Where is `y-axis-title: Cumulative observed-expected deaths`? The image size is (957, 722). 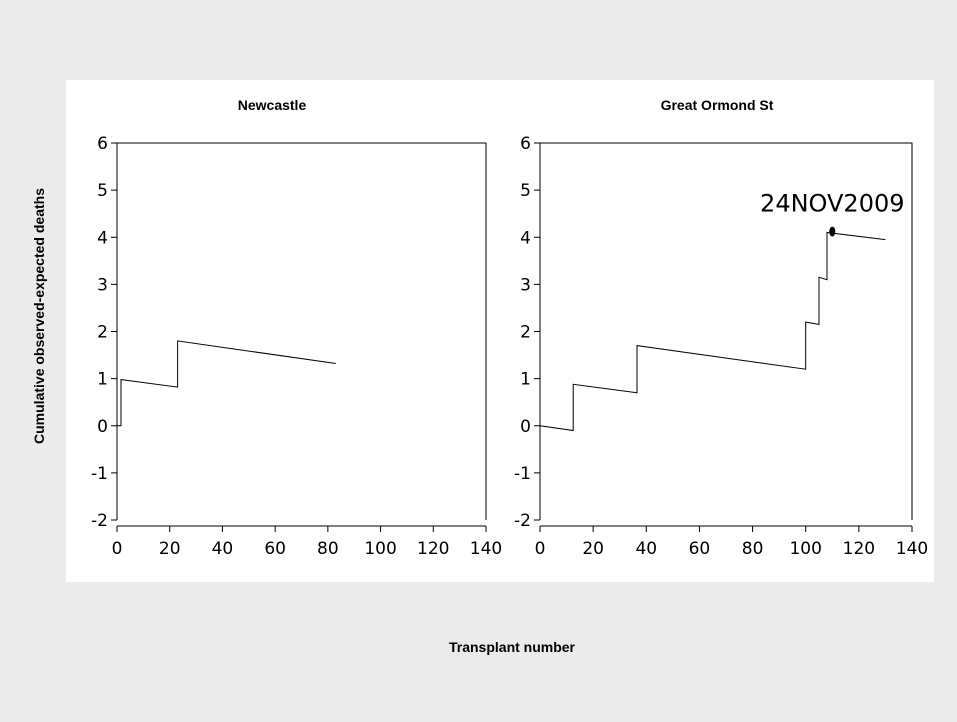
y-axis-title: Cumulative observed-expected deaths is located at coordinates (39, 316).